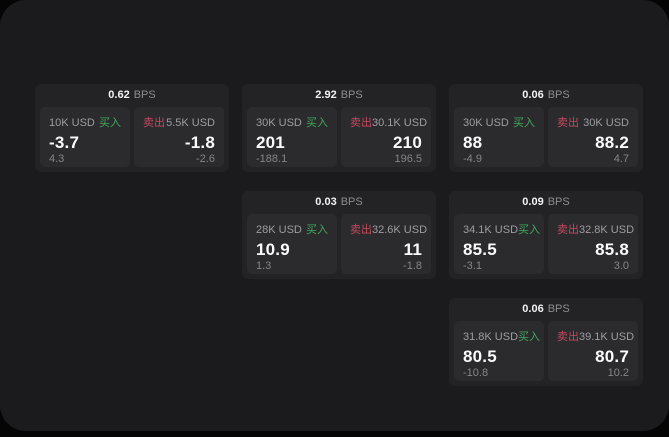 The height and width of the screenshot is (437, 669). What do you see at coordinates (64, 142) in the screenshot?
I see `buy-price: -3.7` at bounding box center [64, 142].